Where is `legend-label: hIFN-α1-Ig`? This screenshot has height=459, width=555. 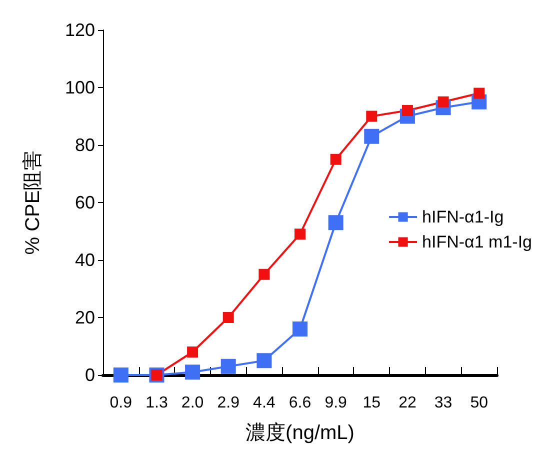 legend-label: hIFN-α1-Ig is located at coordinates (463, 217).